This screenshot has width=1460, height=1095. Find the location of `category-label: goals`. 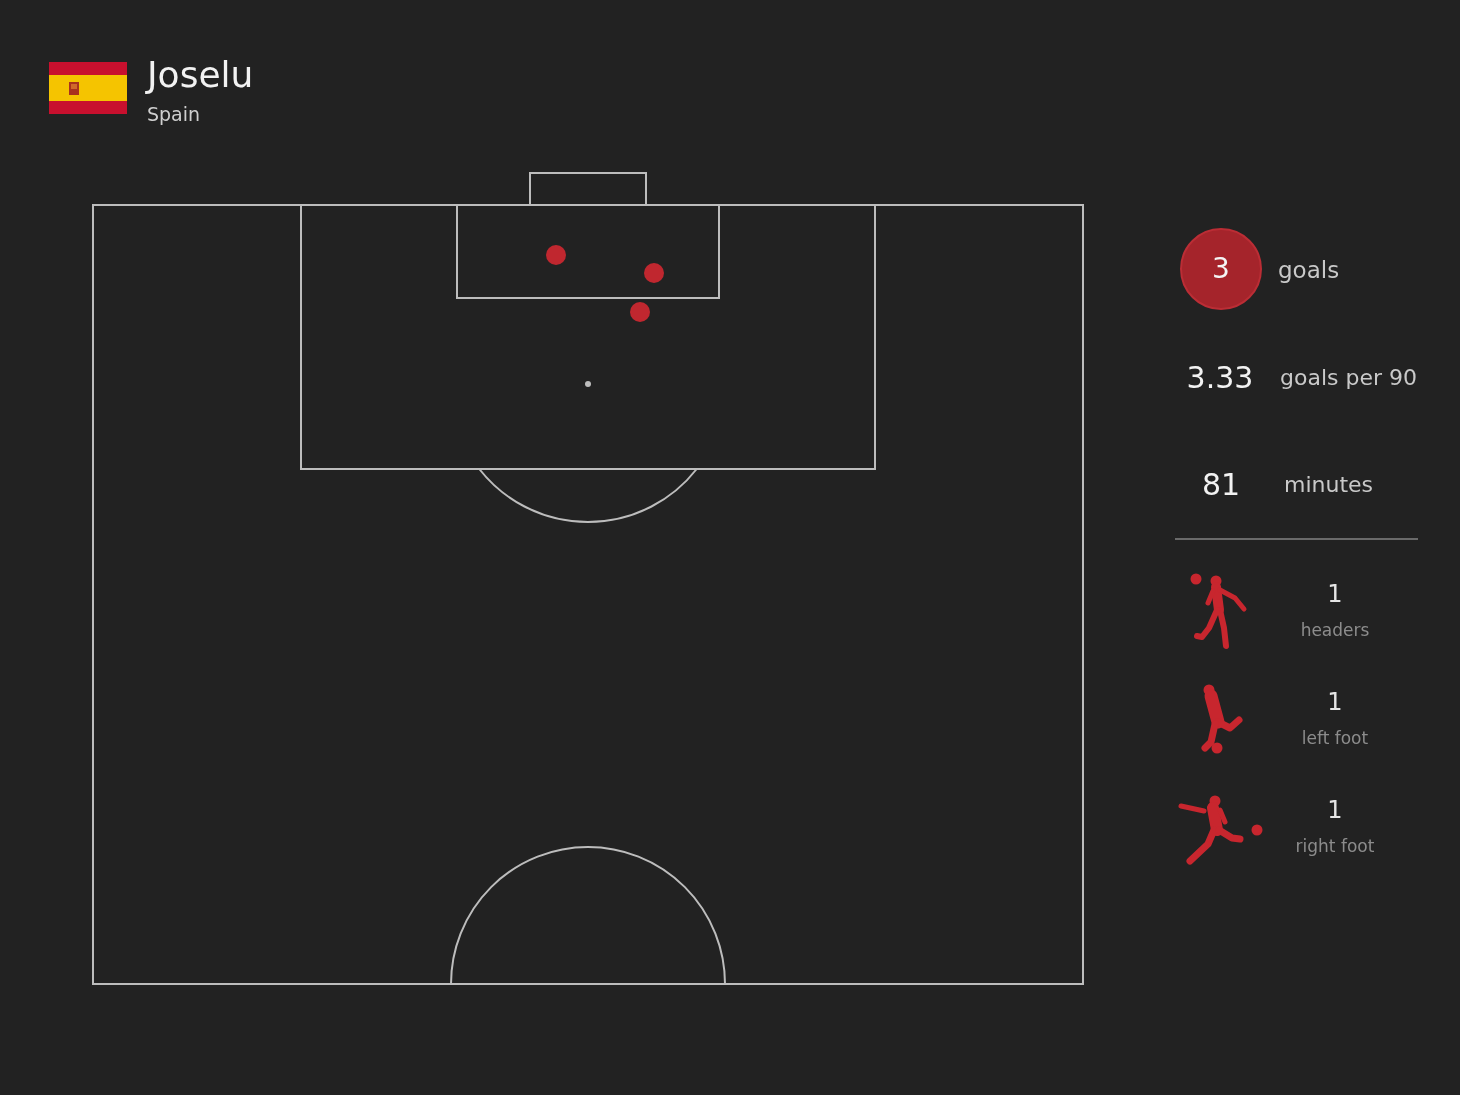

category-label: goals is located at coordinates (1309, 270).